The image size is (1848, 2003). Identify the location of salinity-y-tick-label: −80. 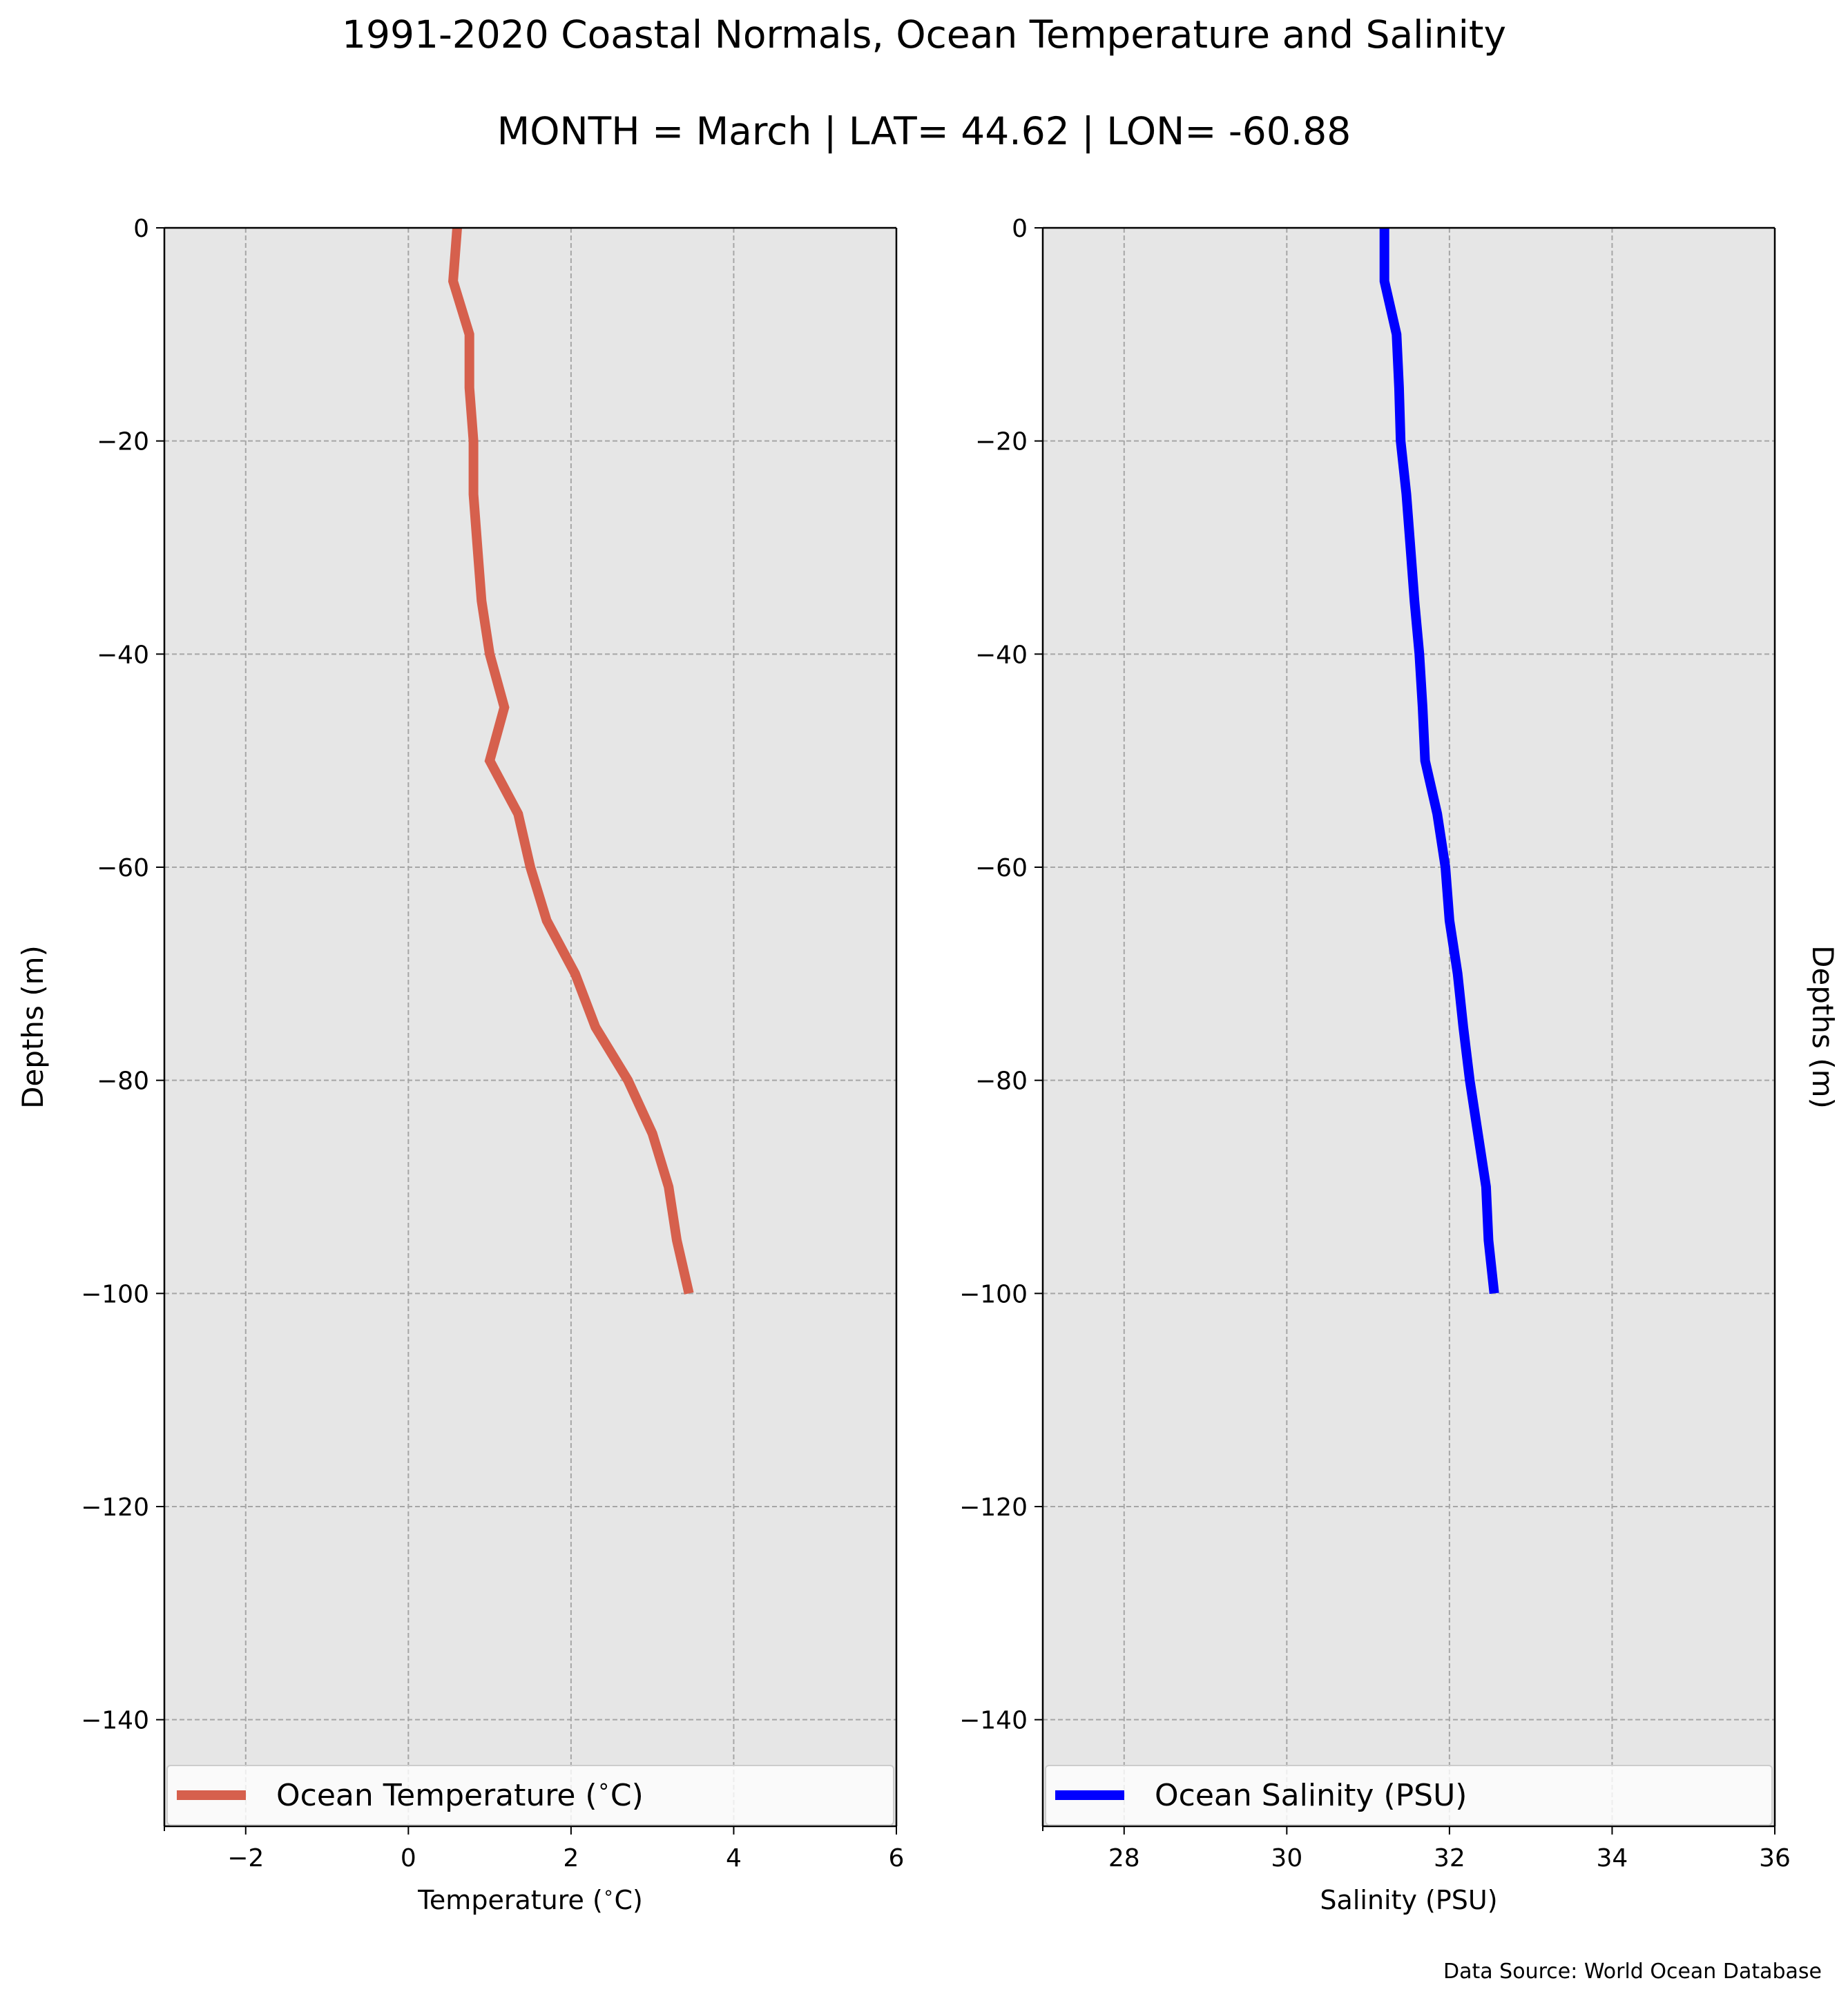
(1001, 1081).